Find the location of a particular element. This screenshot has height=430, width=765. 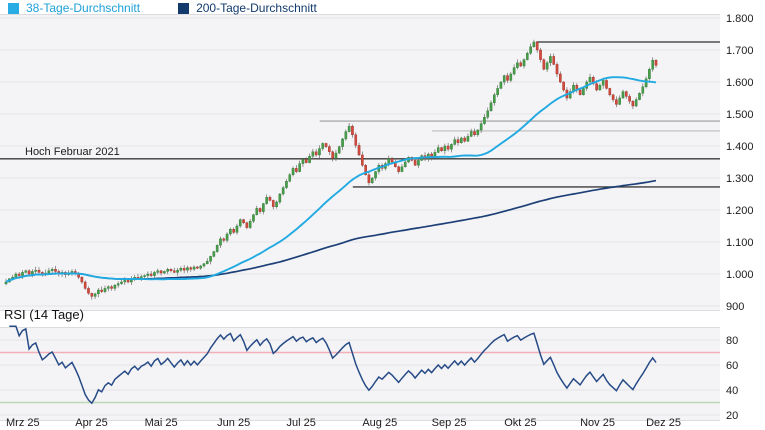

hoch-februar-2021-label: Hoch Februar 2021 is located at coordinates (72, 152).